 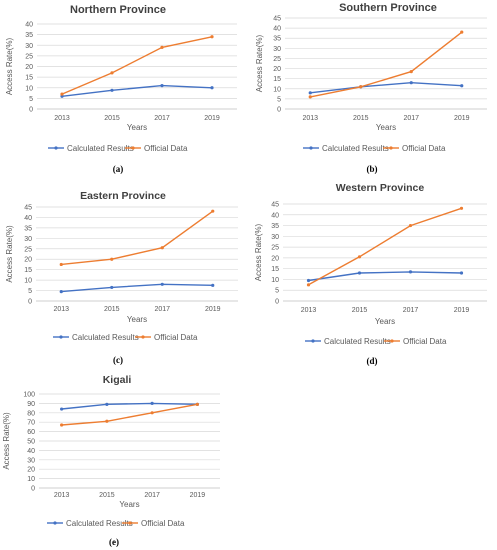 What do you see at coordinates (31, 442) in the screenshot?
I see `y-tick-label: 50` at bounding box center [31, 442].